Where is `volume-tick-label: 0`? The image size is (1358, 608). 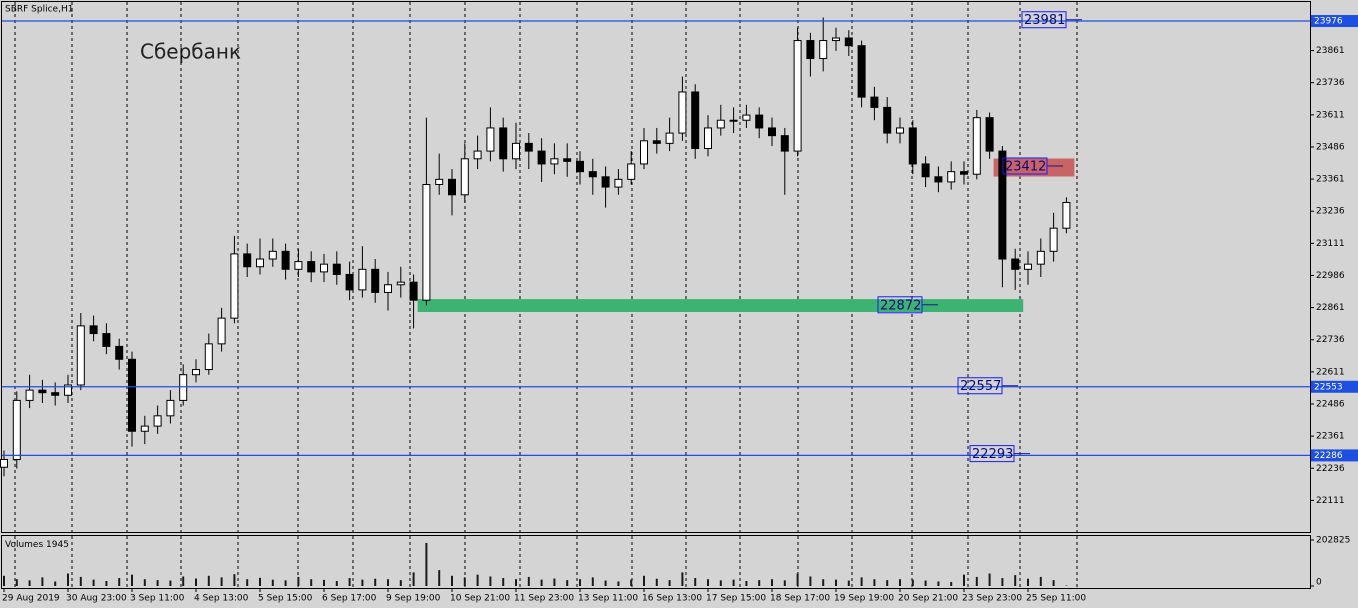 volume-tick-label: 0 is located at coordinates (1319, 583).